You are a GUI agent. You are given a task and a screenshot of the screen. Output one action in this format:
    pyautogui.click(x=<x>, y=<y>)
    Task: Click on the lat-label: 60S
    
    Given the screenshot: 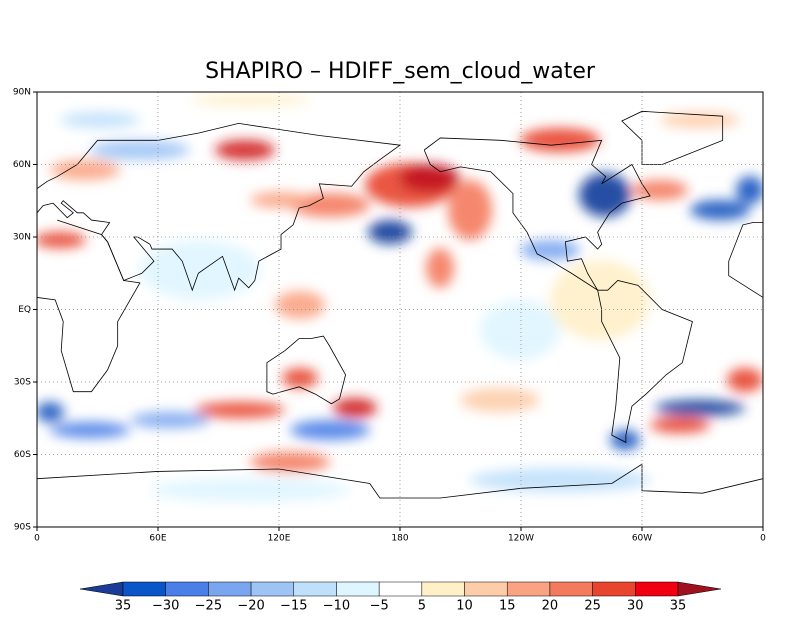 What is the action you would take?
    pyautogui.click(x=22, y=455)
    